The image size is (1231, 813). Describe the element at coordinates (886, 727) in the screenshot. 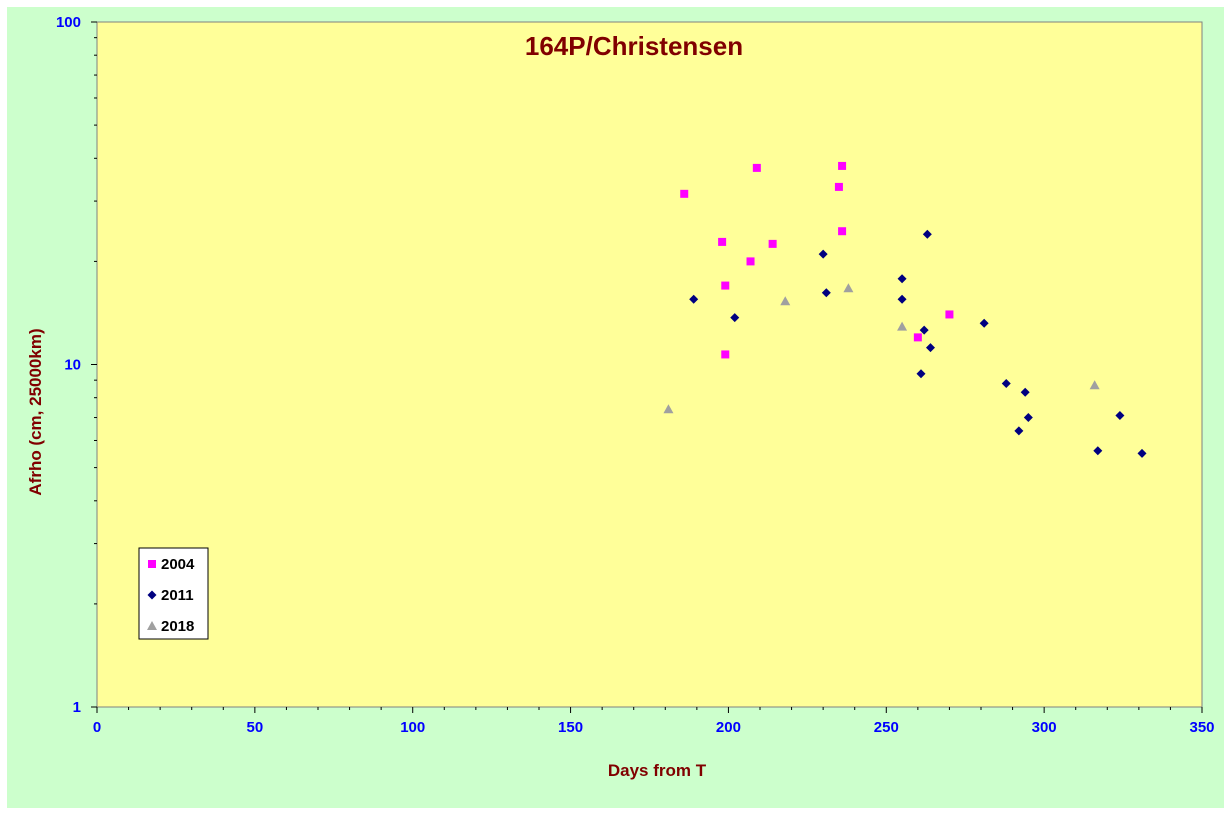

I see `x-tick-label: 250` at that location.